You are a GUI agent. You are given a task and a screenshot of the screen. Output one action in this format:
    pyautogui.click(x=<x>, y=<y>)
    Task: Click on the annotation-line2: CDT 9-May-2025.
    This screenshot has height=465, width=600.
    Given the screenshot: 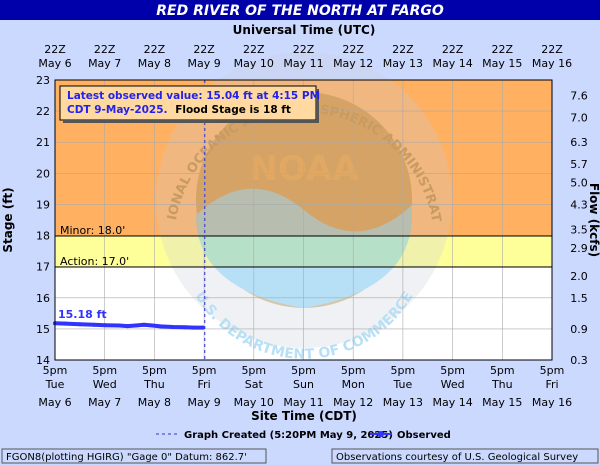 What is the action you would take?
    pyautogui.click(x=117, y=110)
    